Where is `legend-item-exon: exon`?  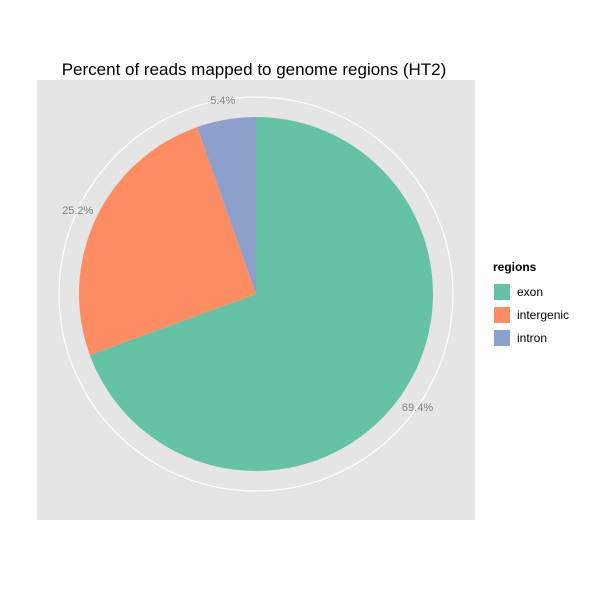 legend-item-exon: exon is located at coordinates (543, 291).